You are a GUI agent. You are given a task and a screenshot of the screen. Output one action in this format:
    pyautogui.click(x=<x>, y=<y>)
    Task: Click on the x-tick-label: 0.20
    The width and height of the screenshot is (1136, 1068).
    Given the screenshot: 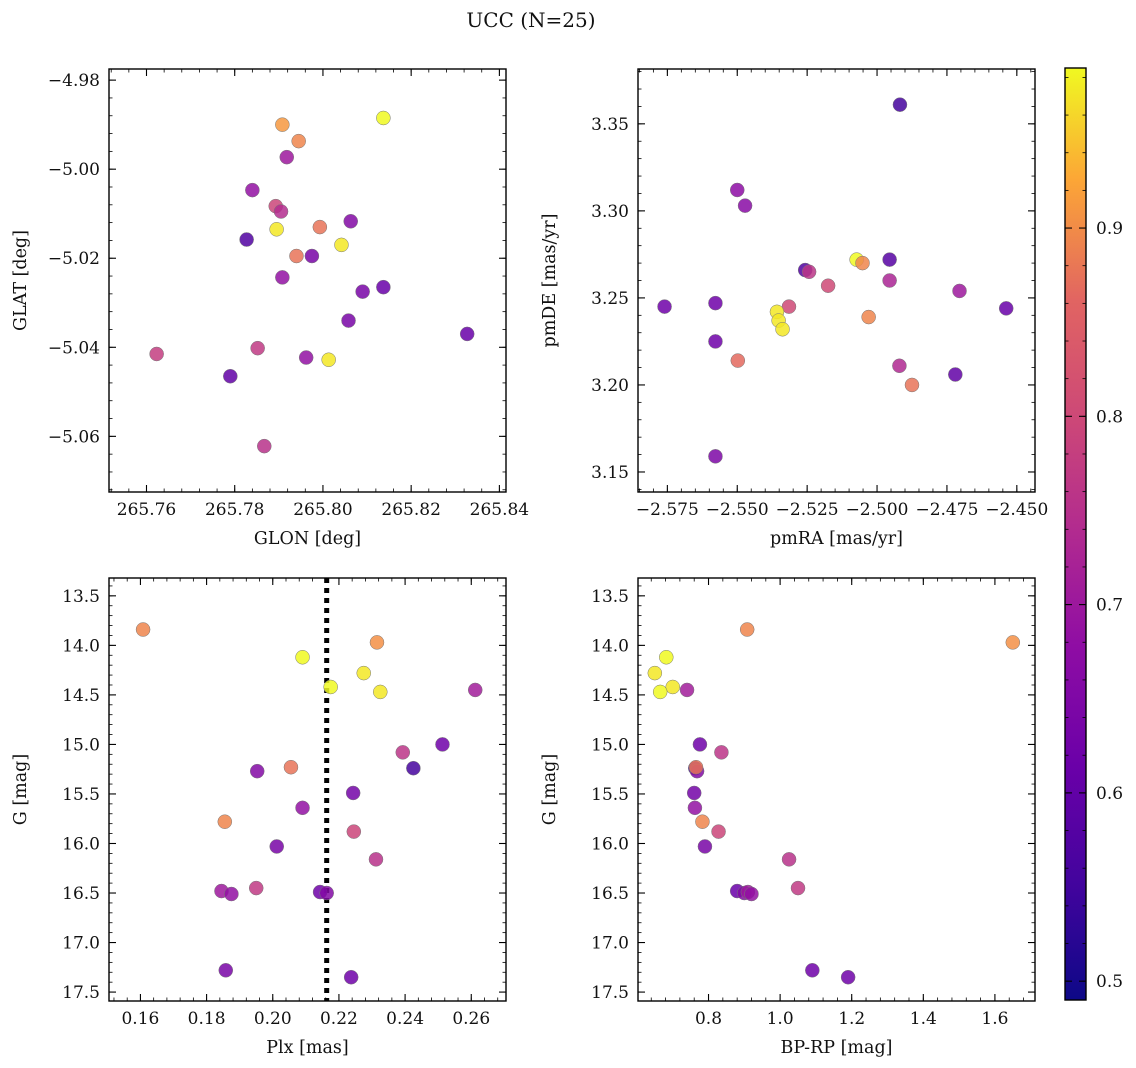 What is the action you would take?
    pyautogui.click(x=273, y=1019)
    